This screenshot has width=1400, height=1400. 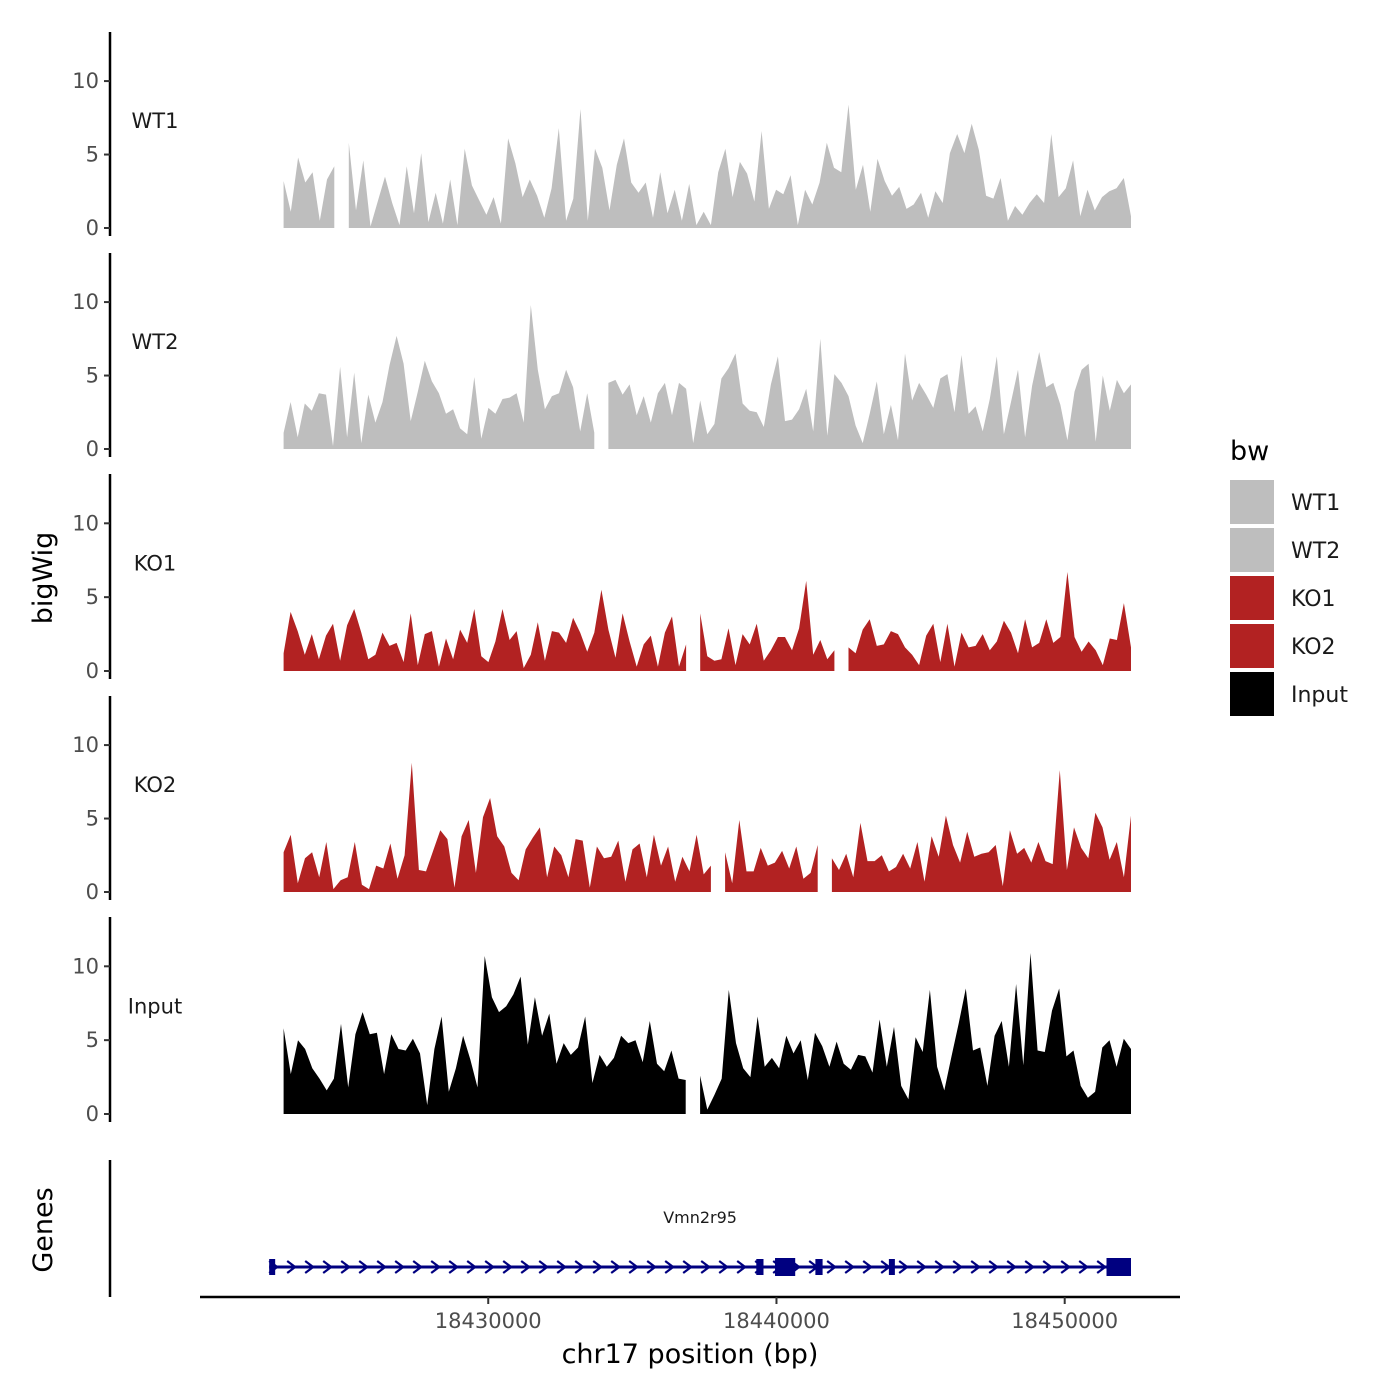 I want to click on x-tick-label: 18440000, so click(x=776, y=1321).